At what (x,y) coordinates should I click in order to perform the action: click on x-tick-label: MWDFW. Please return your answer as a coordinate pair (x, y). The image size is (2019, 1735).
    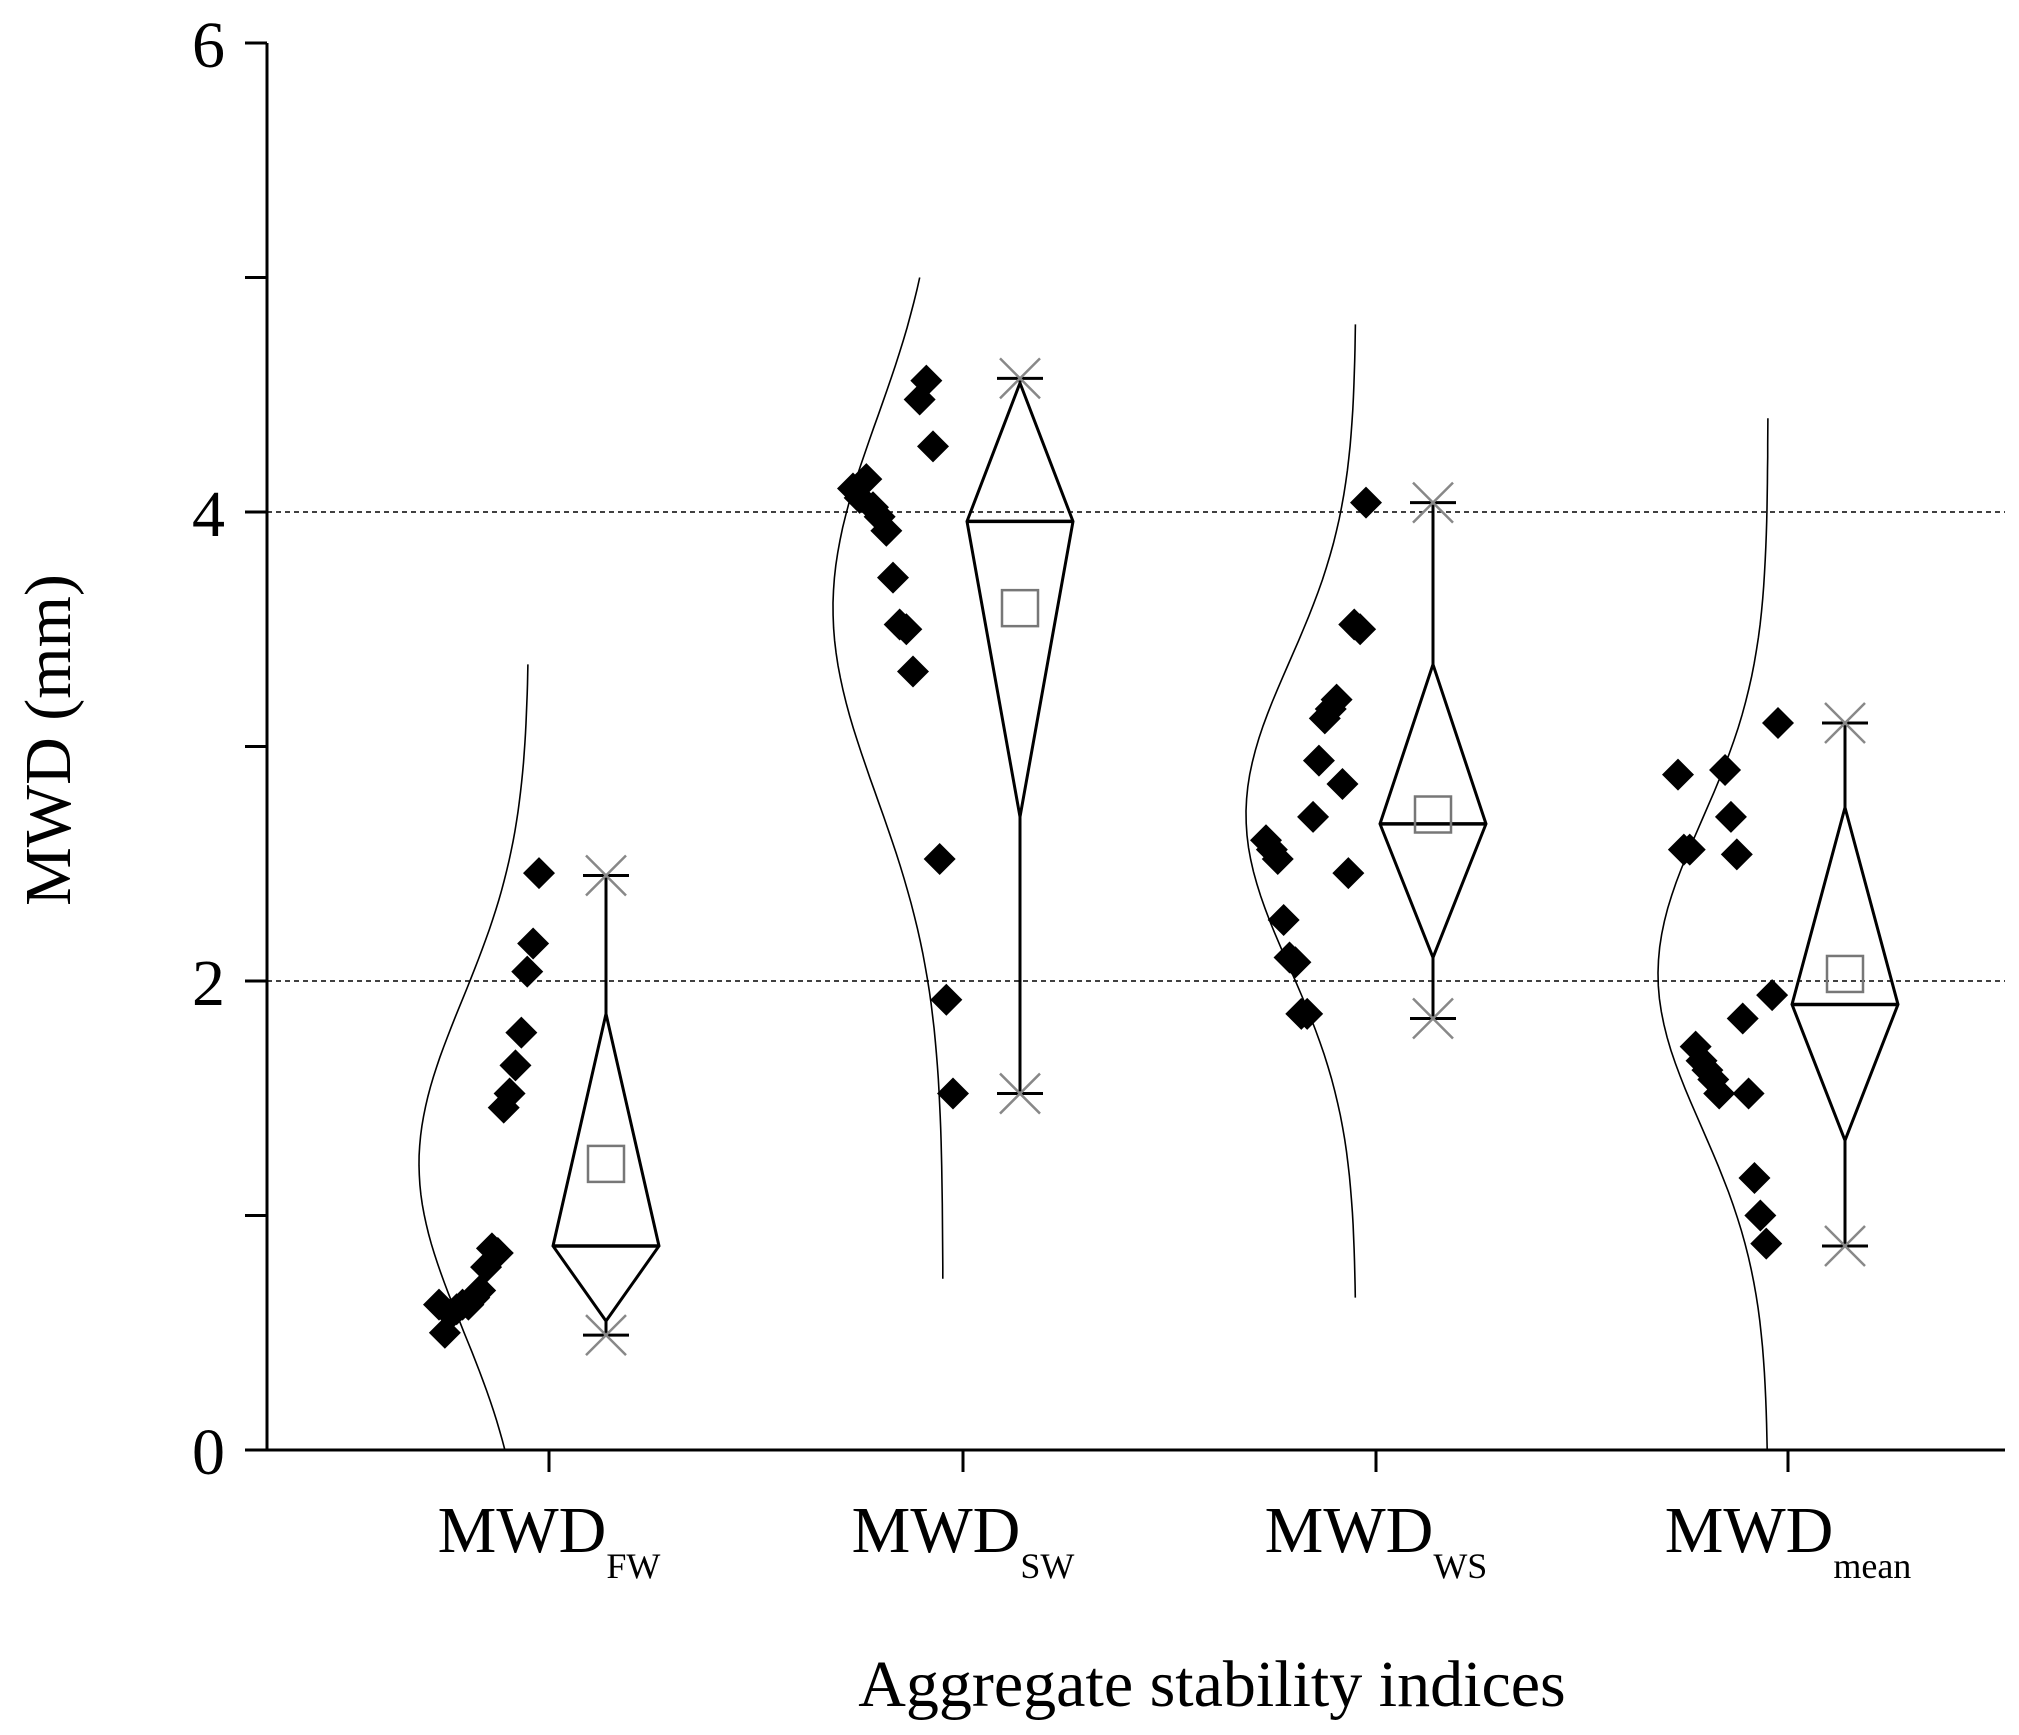
    Looking at the image, I should click on (549, 1540).